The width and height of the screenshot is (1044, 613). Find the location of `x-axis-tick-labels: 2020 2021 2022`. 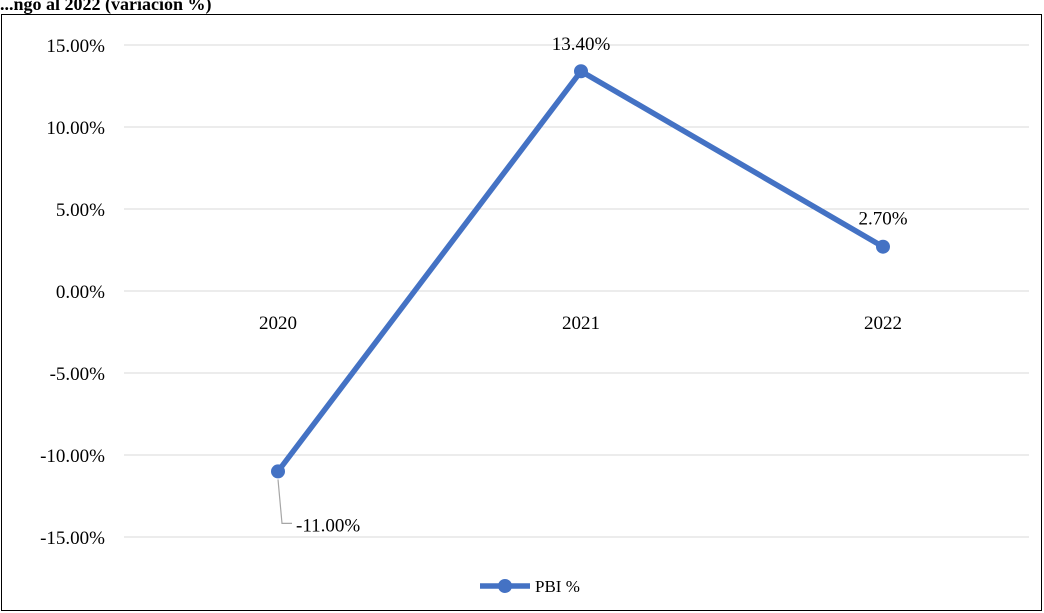

x-axis-tick-labels: 2020 2021 2022 is located at coordinates (580, 323).